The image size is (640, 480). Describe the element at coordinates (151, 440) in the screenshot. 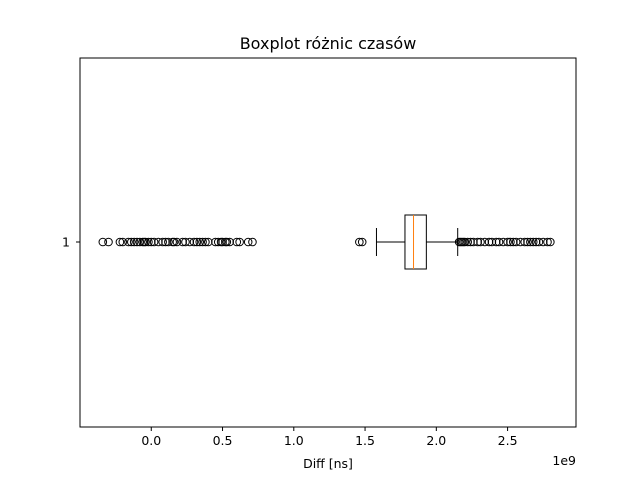

I see `x-tick-label: 0.0` at that location.